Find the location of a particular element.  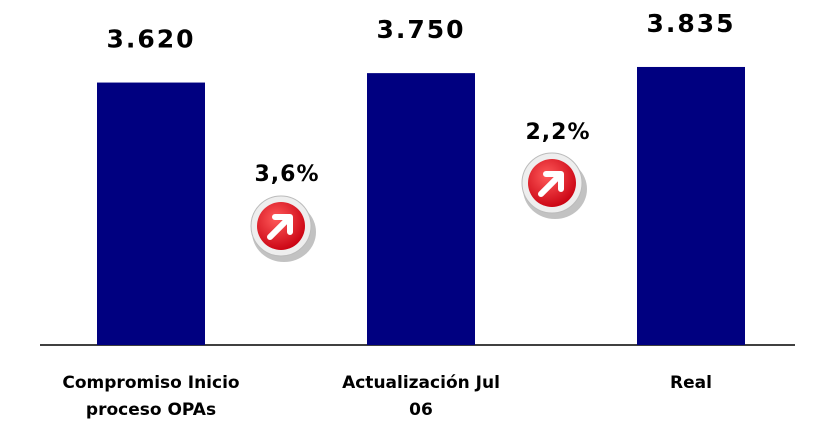

x-tick-label: Compromiso Inicio is located at coordinates (150, 383).